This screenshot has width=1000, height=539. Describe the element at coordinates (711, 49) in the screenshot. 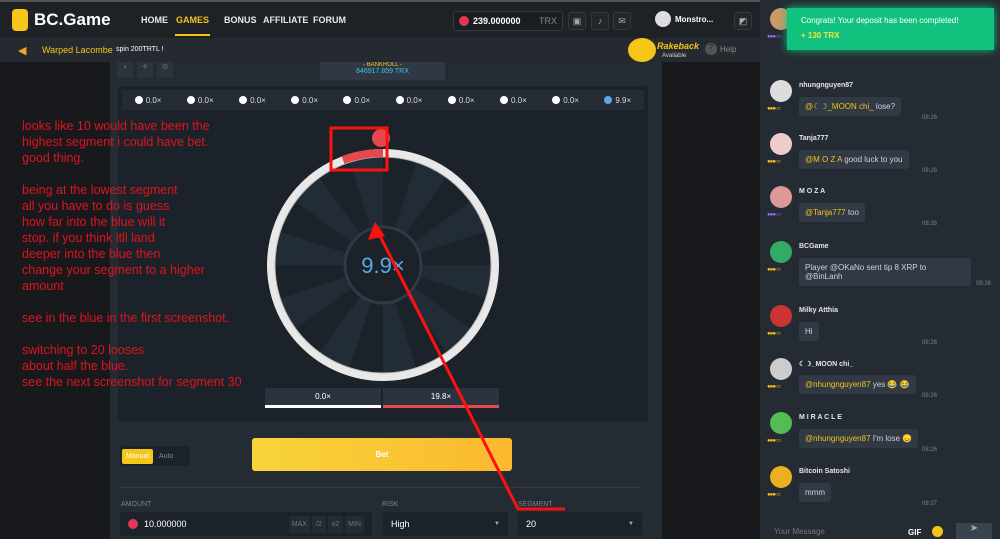

I see `help-icon: ?` at that location.